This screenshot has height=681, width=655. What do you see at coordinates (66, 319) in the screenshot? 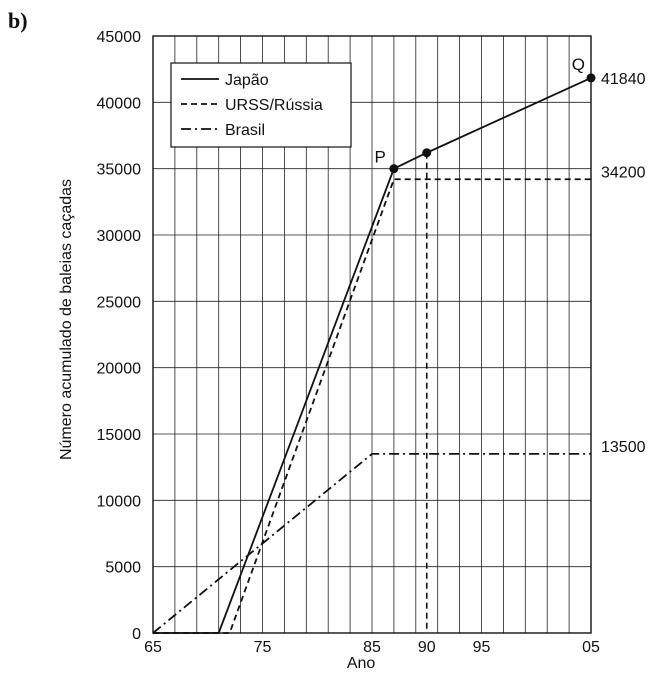
I see `y-axis-label: Número acumulado de baleias caçadas` at bounding box center [66, 319].